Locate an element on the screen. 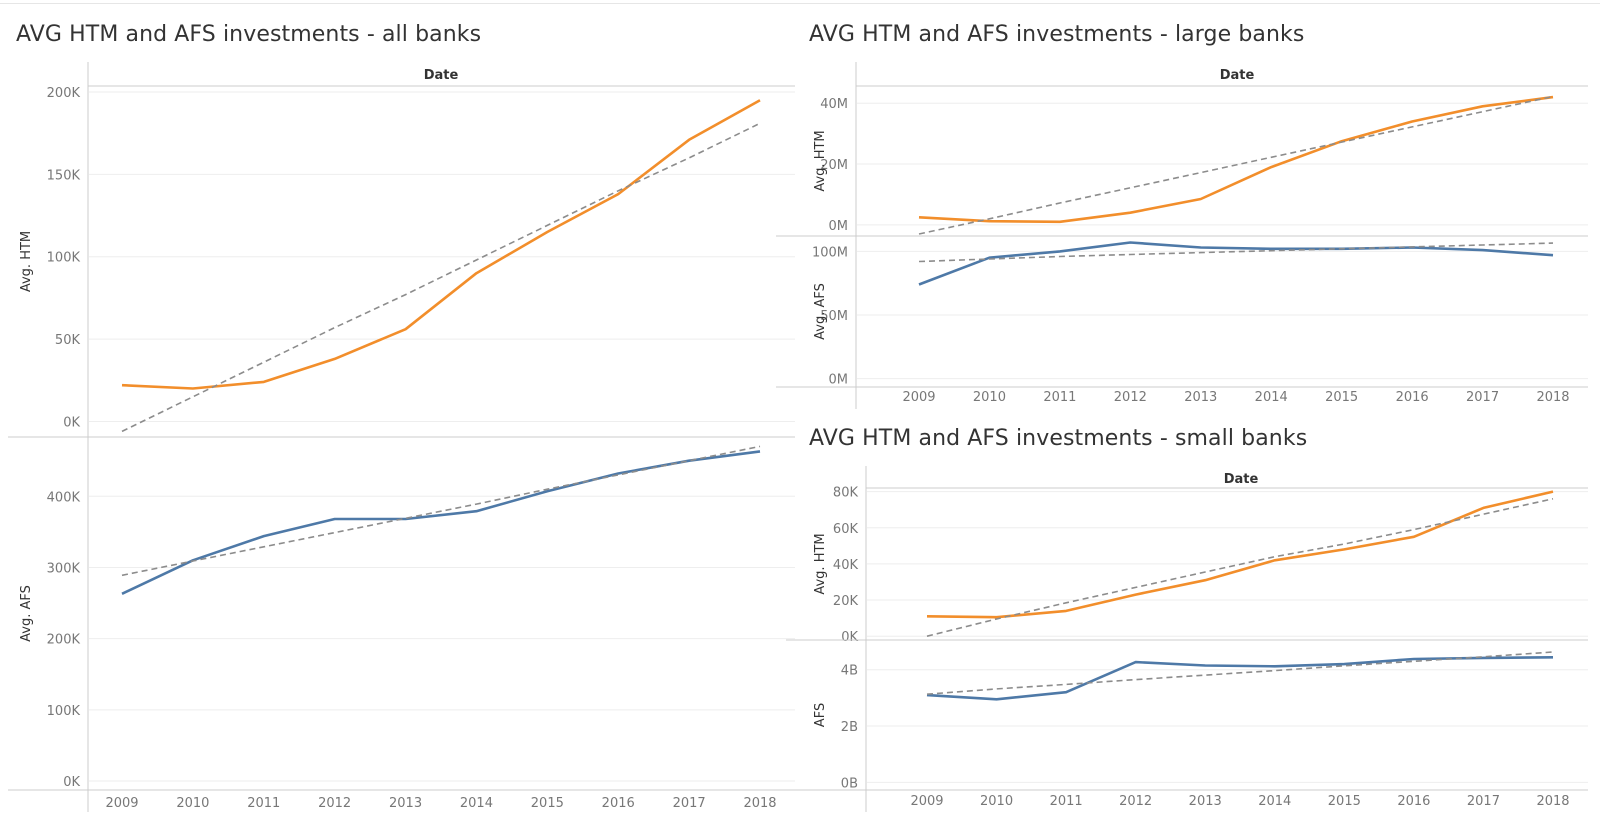 Image resolution: width=1600 pixels, height=824 pixels. y-tick-label: 100M is located at coordinates (830, 252).